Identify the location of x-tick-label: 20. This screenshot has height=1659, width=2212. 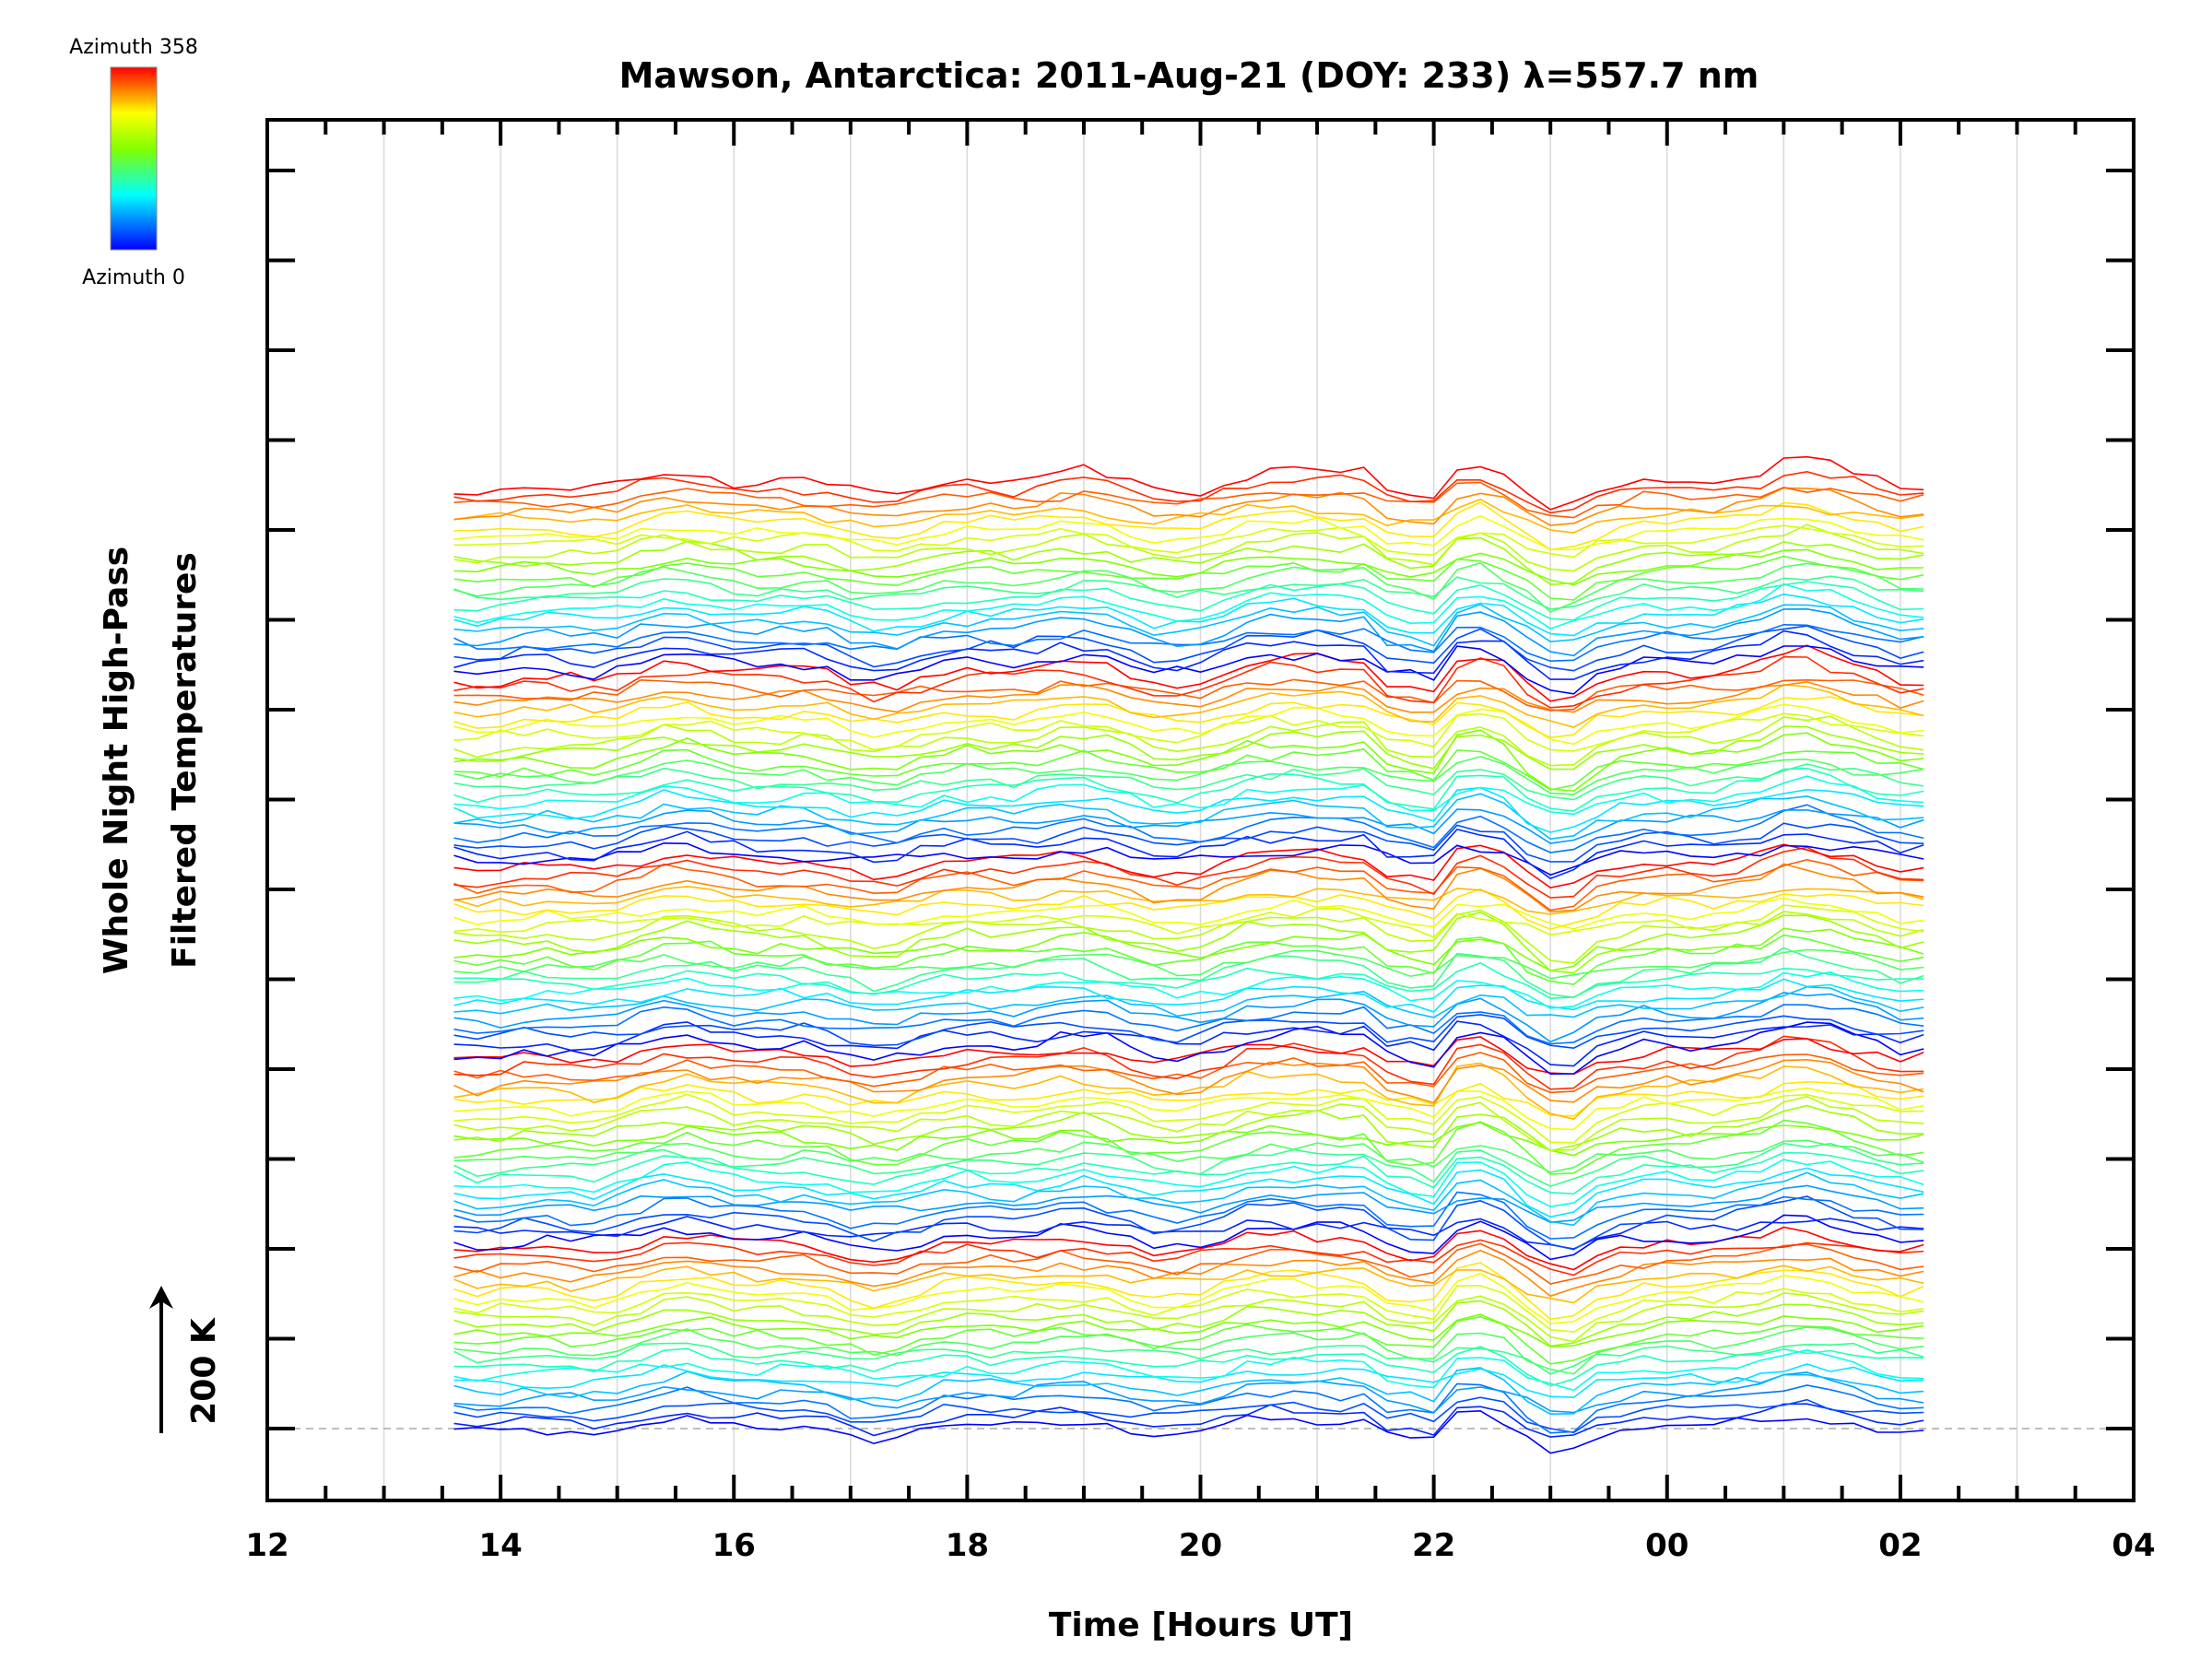
(1200, 1545).